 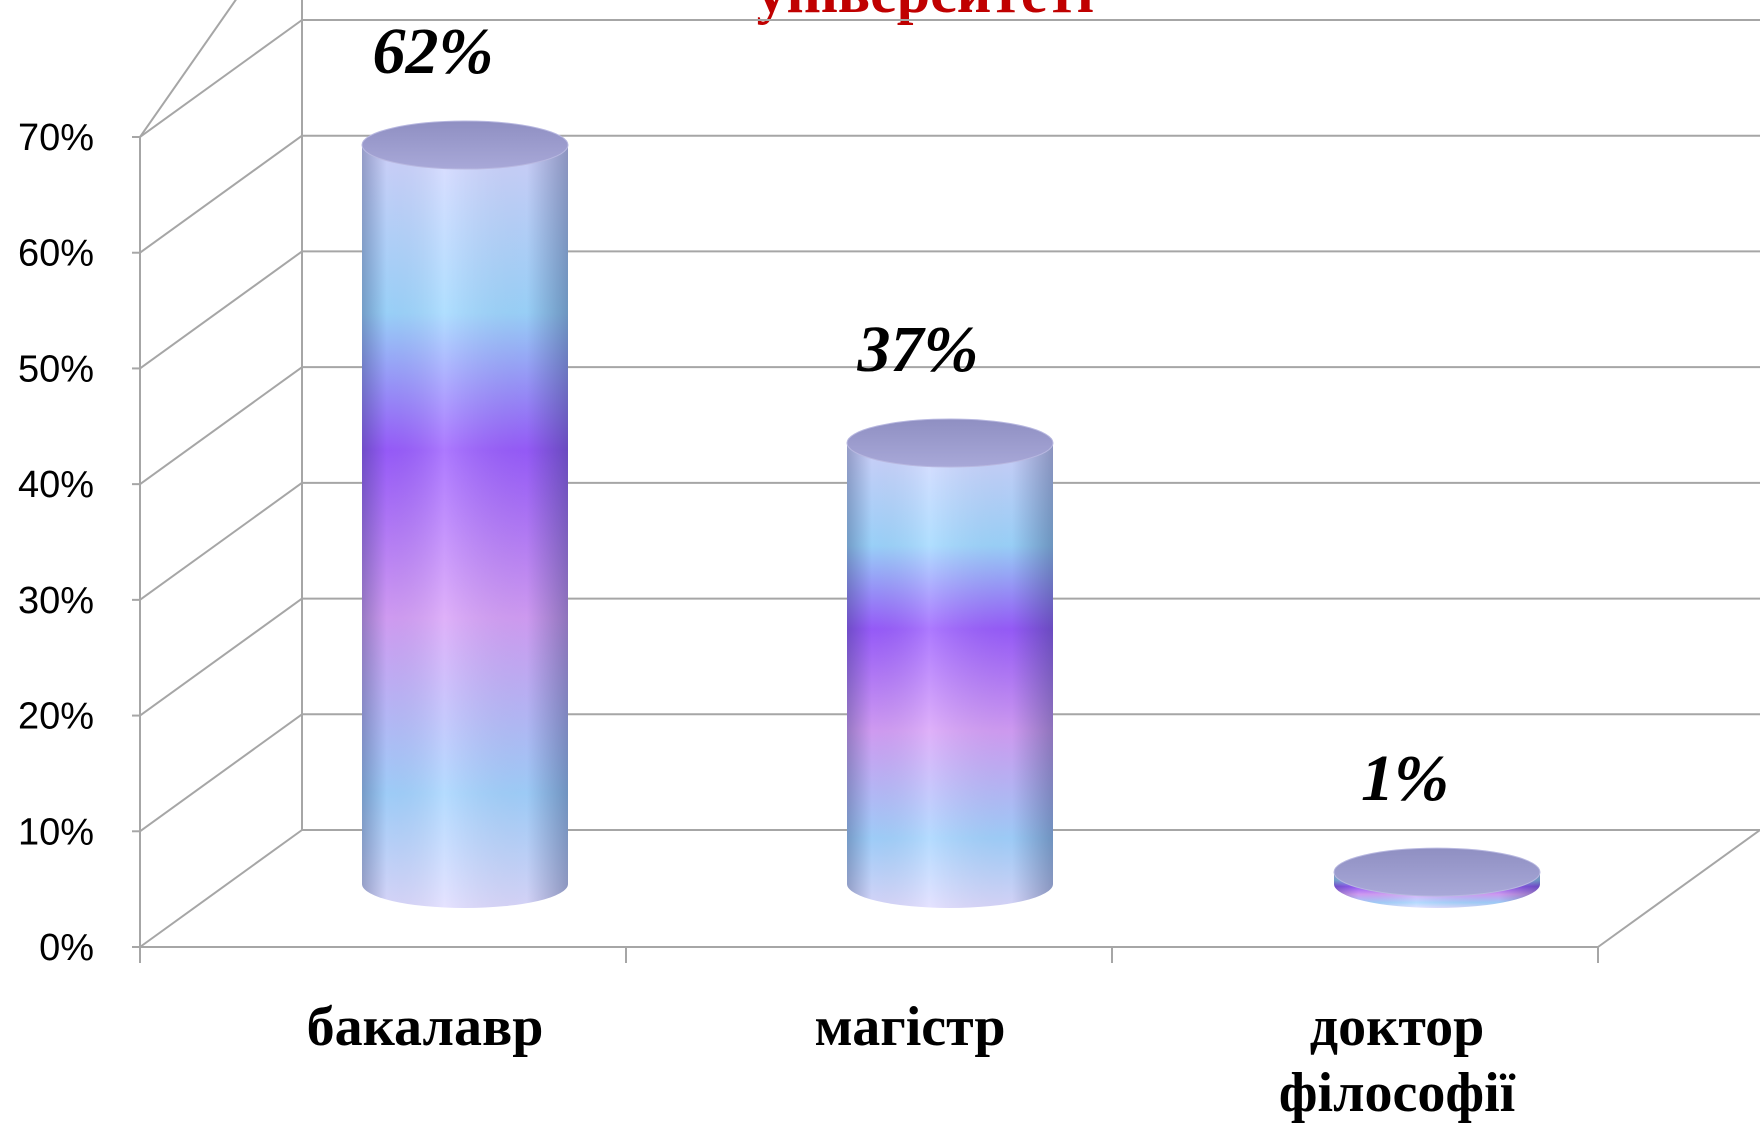 What do you see at coordinates (1678, 888) in the screenshot?
I see `floor-edge` at bounding box center [1678, 888].